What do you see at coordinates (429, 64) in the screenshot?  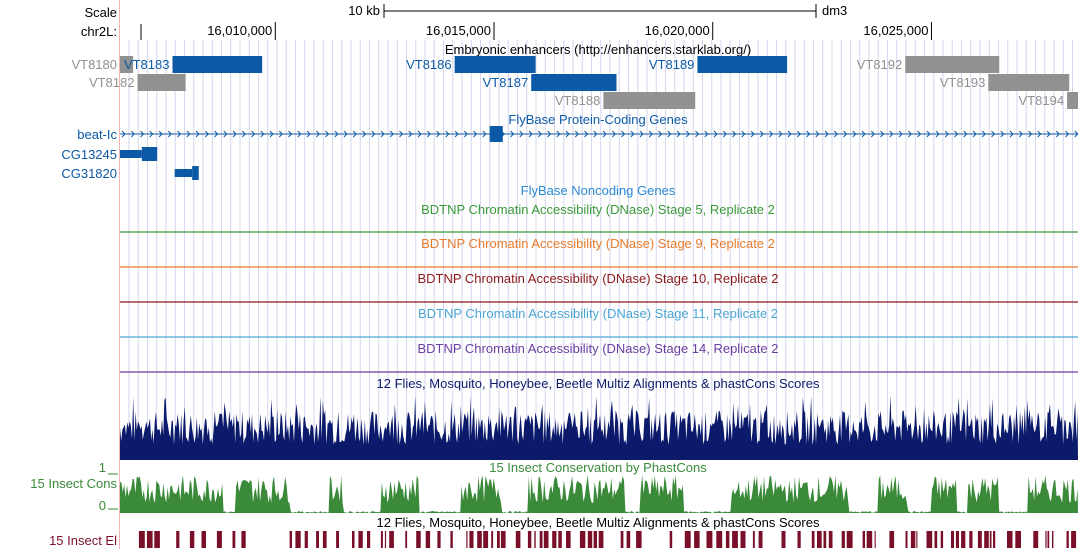 I see `enhancer-label-vt8186: VT8186` at bounding box center [429, 64].